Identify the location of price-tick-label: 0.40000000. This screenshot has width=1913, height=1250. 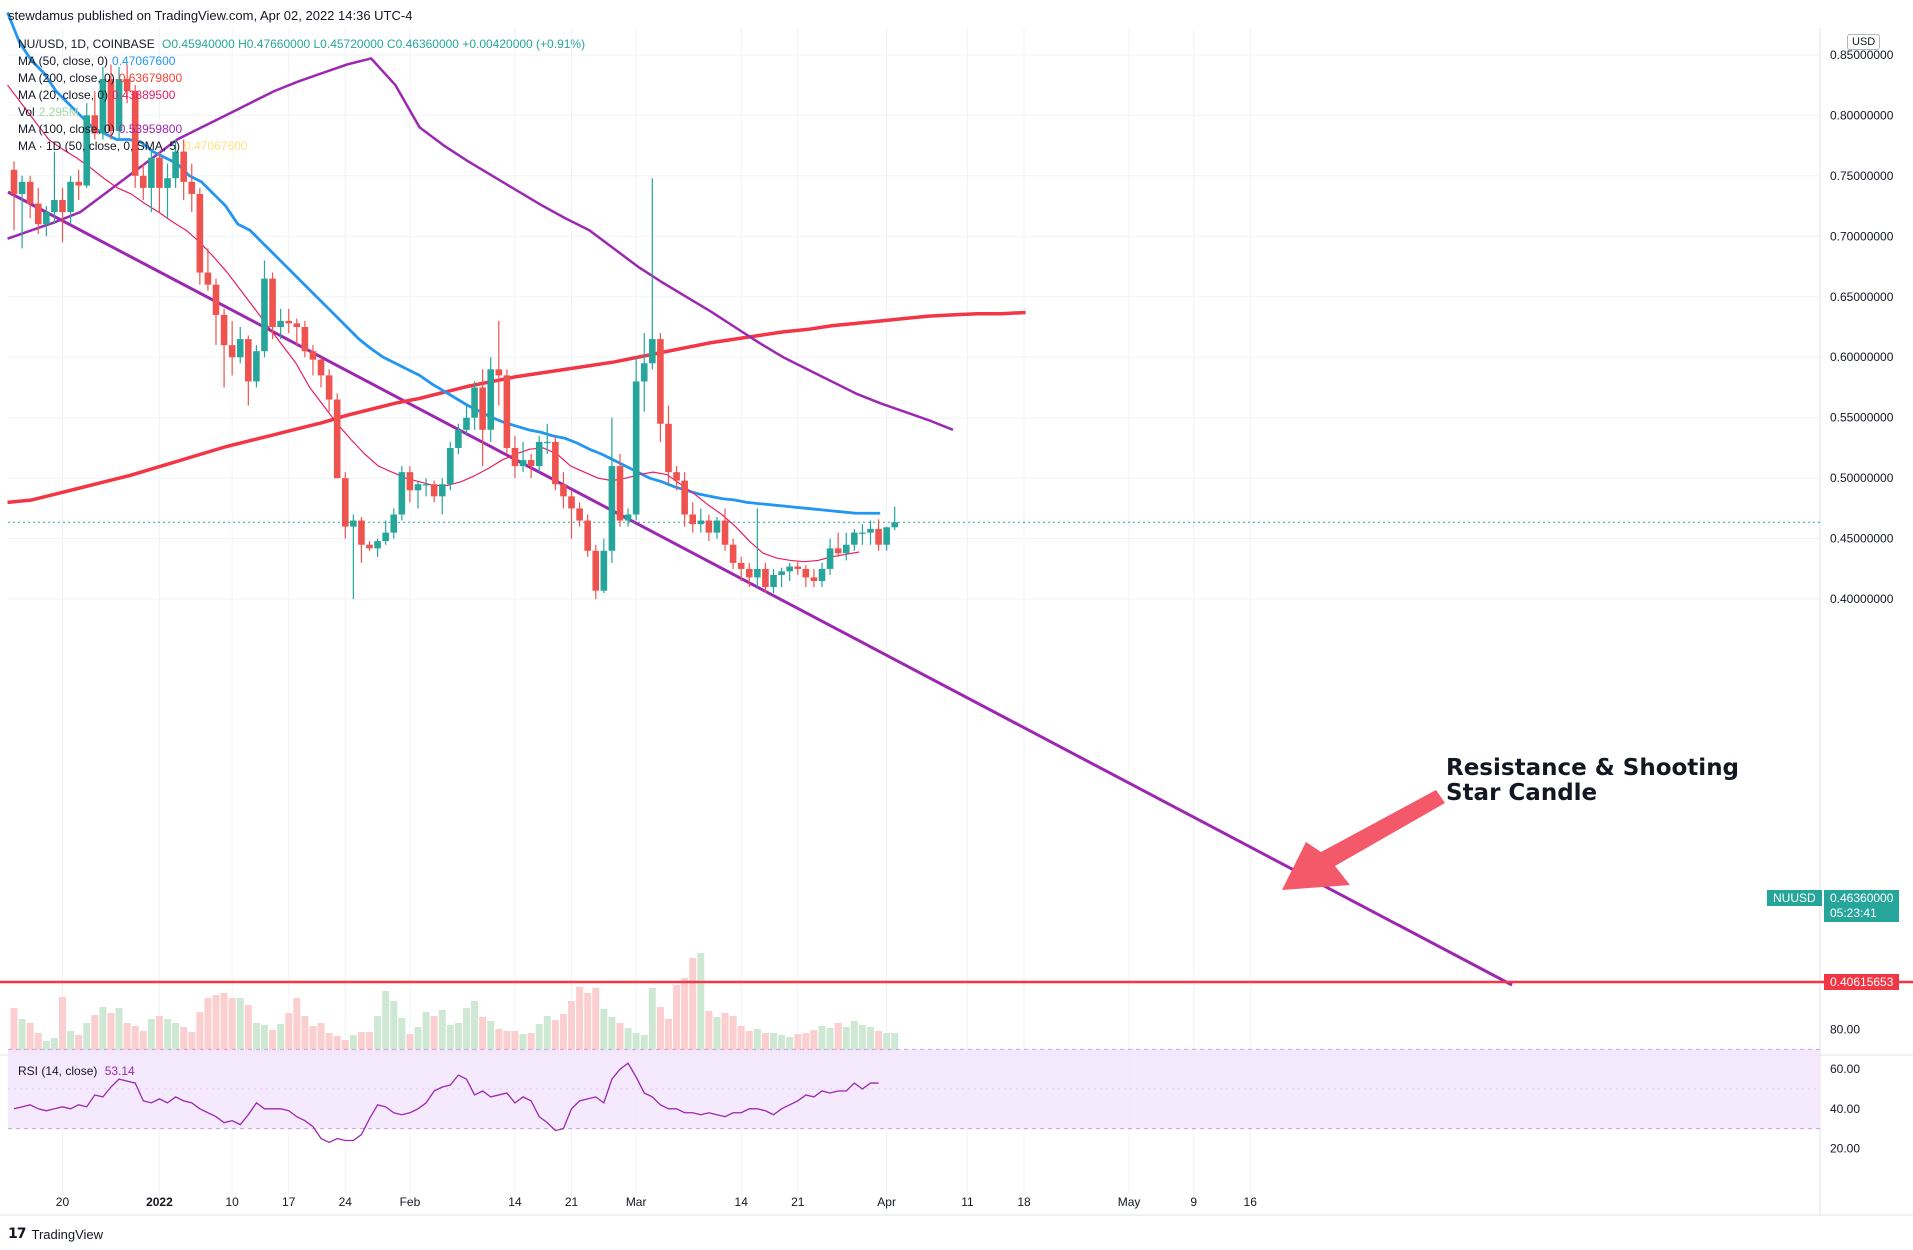
(1862, 599).